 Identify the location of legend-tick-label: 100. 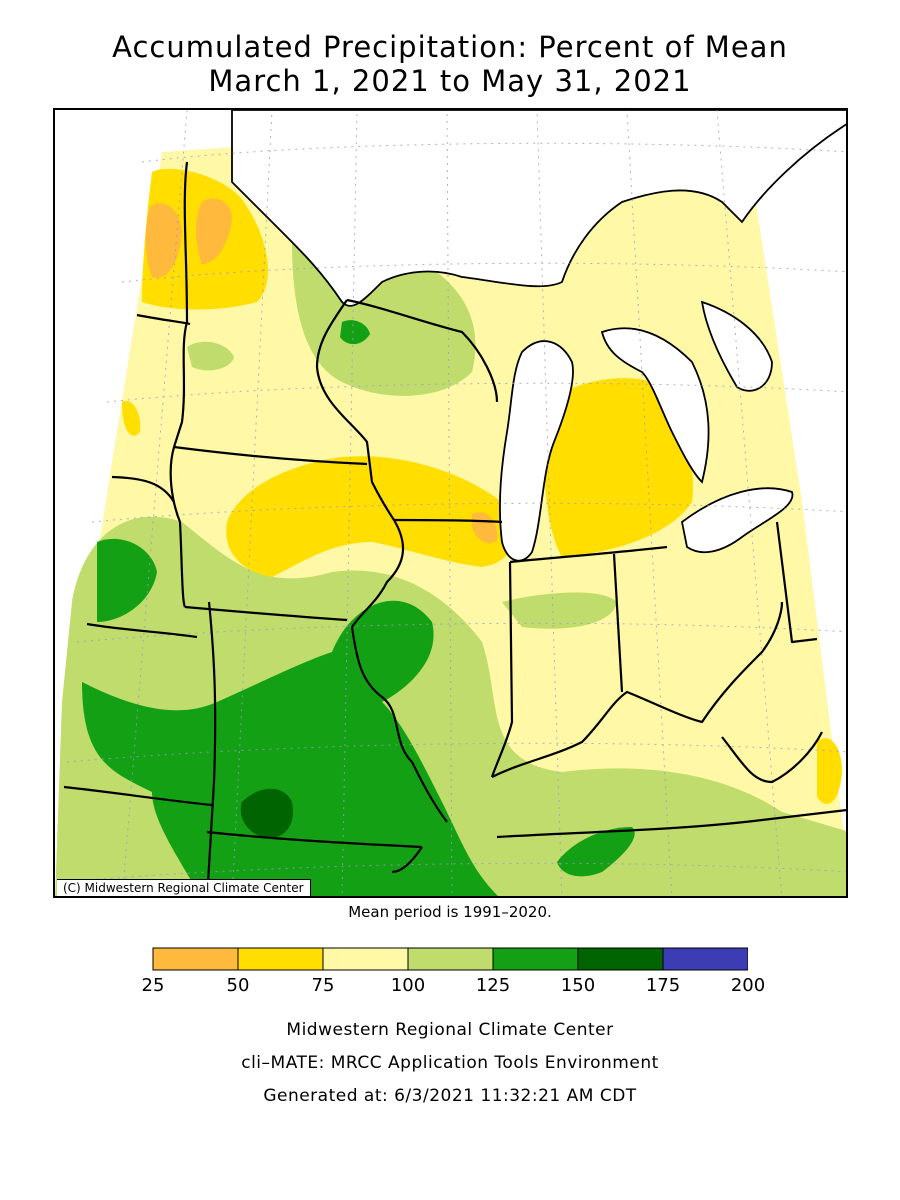
(408, 985).